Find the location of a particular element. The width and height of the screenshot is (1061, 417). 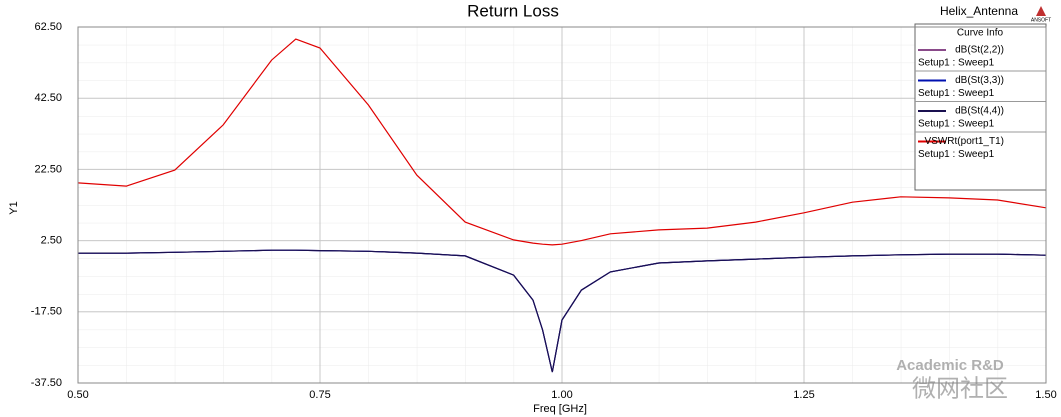

x-axis-title: Freq [GHz] is located at coordinates (560, 409).